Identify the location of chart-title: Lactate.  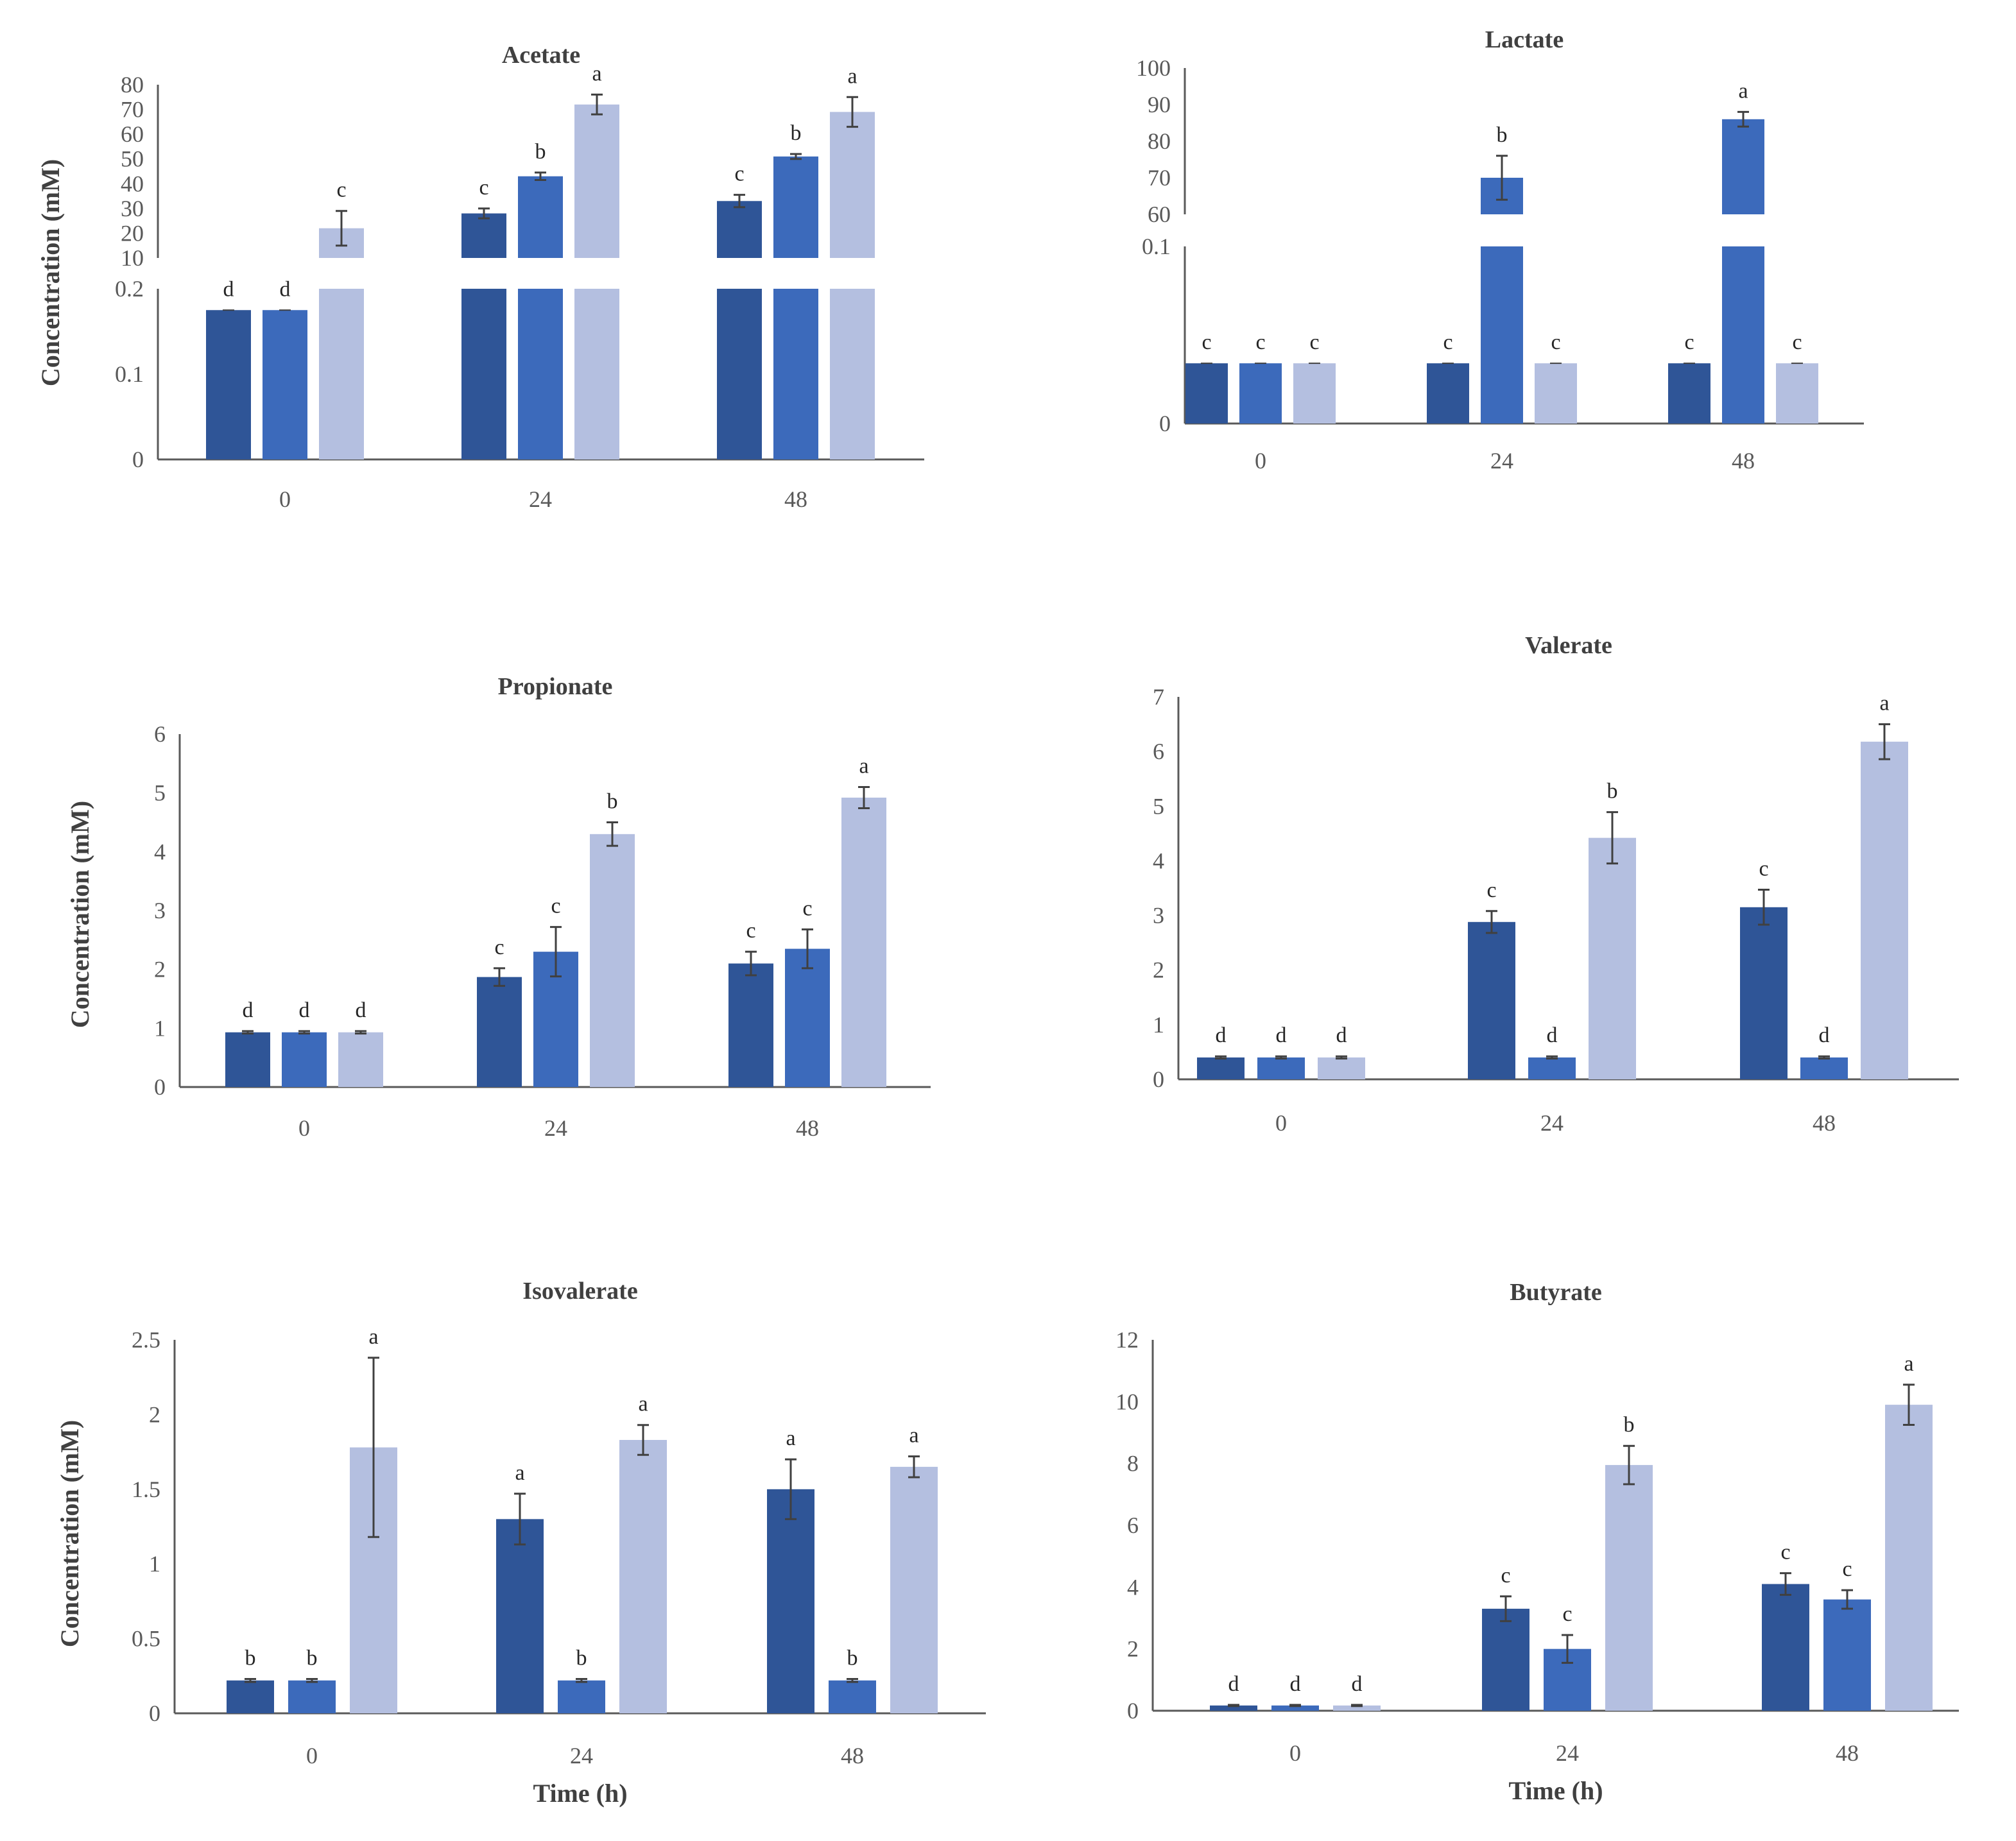
(1524, 39).